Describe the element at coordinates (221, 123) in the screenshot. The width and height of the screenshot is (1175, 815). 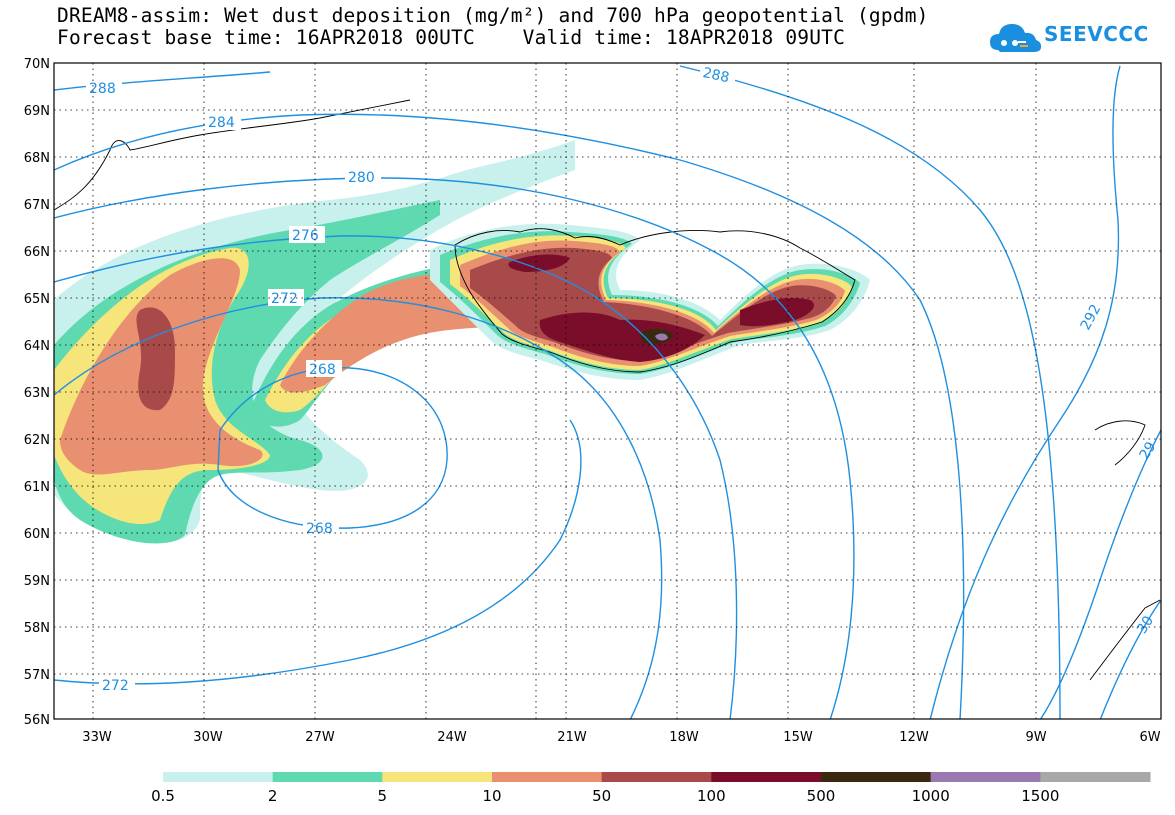
I see `contour-label-284: 284` at that location.